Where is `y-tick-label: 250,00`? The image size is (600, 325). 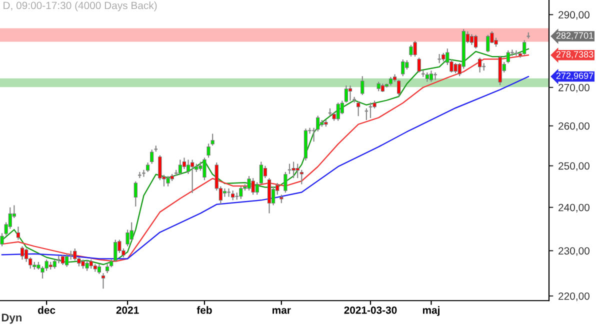
y-tick-label: 250,00 is located at coordinates (574, 166).